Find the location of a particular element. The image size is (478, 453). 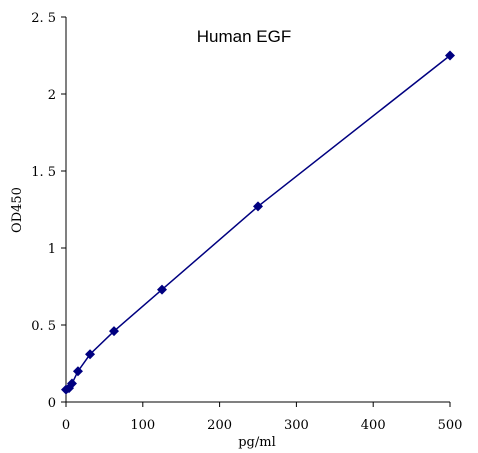

x-tick-label: 200 is located at coordinates (219, 425).